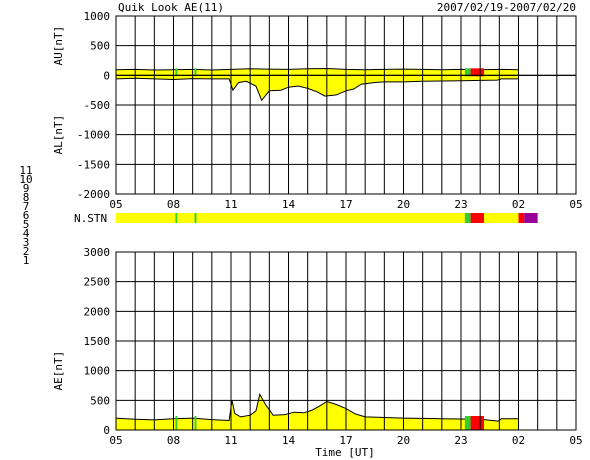 The height and width of the screenshot is (460, 590). I want to click on legend-entry: 9, so click(26, 188).